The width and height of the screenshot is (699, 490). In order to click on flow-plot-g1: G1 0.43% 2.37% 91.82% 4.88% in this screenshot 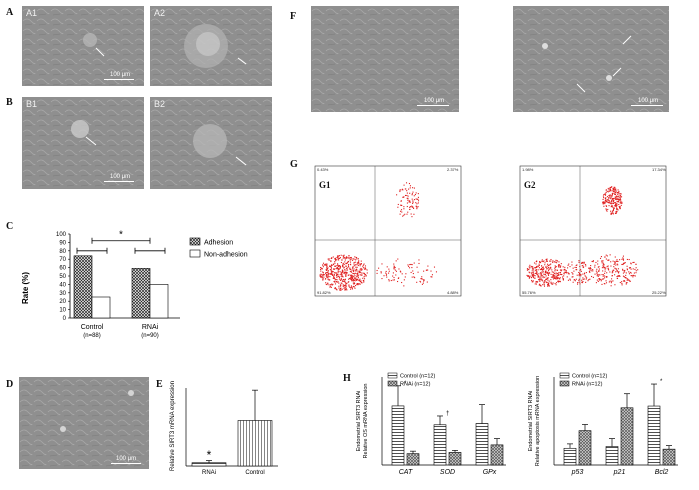, I will do `click(386, 232)`.